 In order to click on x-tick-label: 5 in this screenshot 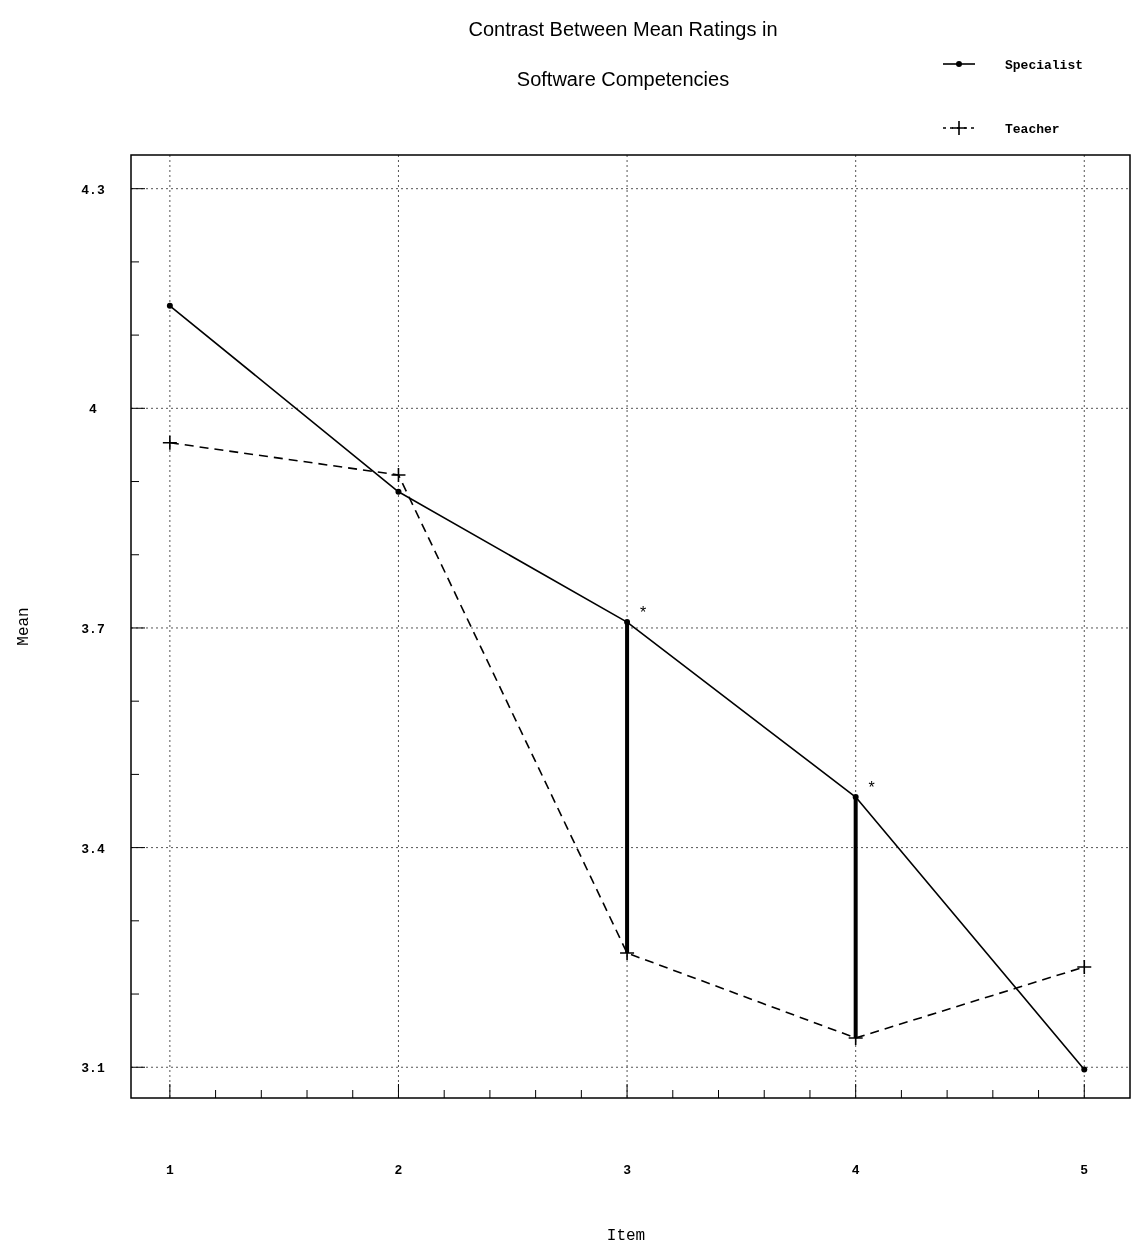, I will do `click(1084, 1170)`.